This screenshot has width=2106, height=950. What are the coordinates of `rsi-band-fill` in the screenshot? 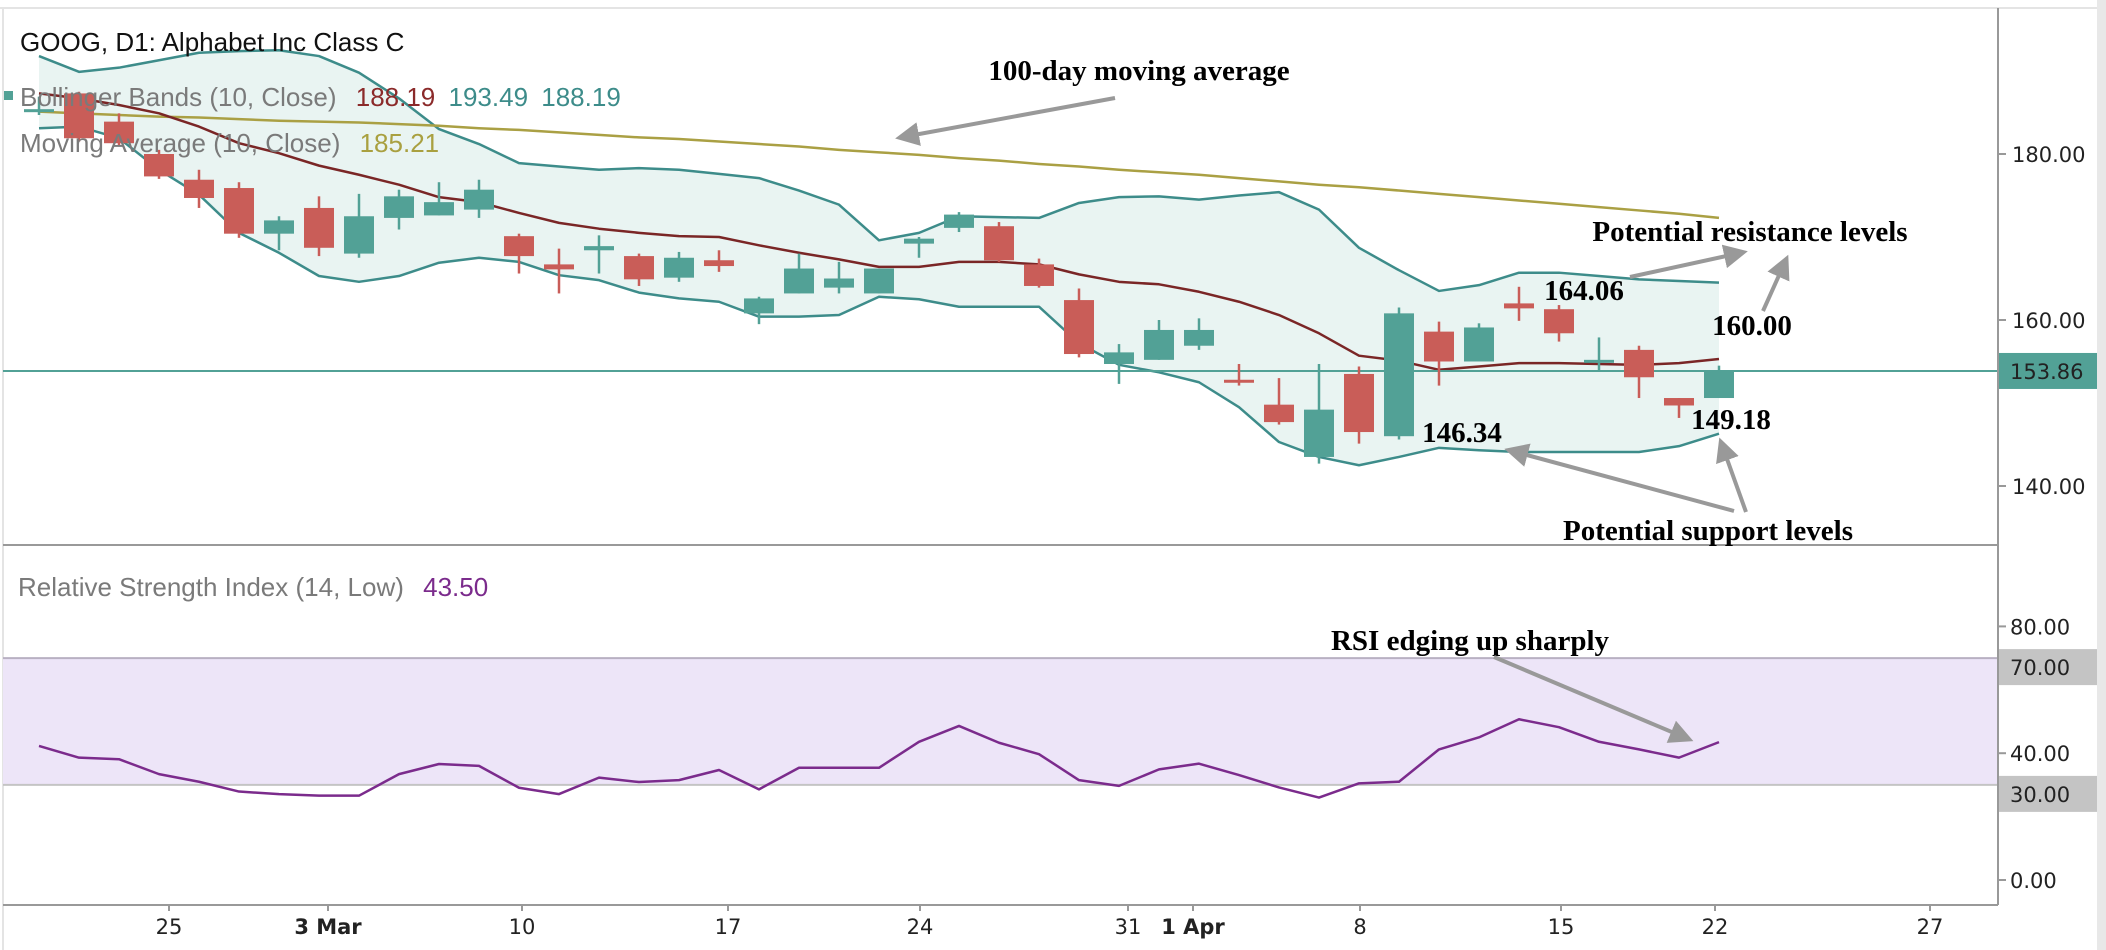 It's located at (1000, 721).